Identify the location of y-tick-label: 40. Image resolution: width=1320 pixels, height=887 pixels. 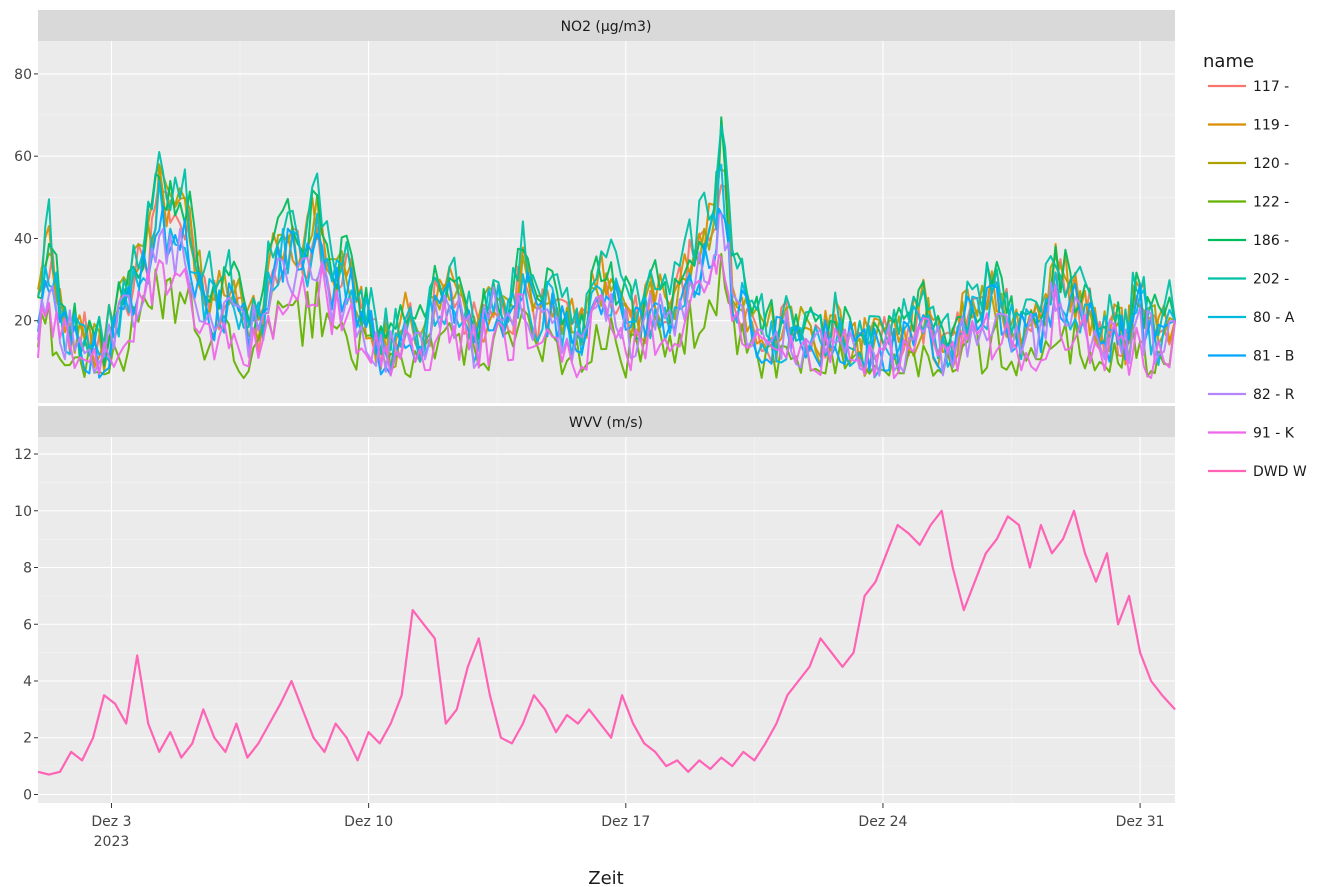
(23, 239).